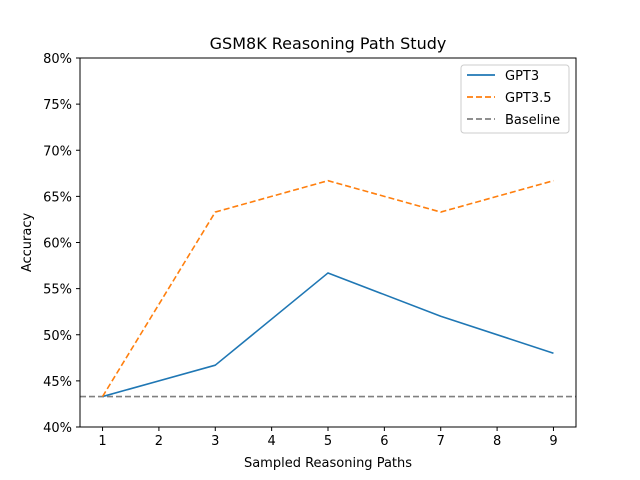  What do you see at coordinates (57, 428) in the screenshot?
I see `y-tick-label: 40%` at bounding box center [57, 428].